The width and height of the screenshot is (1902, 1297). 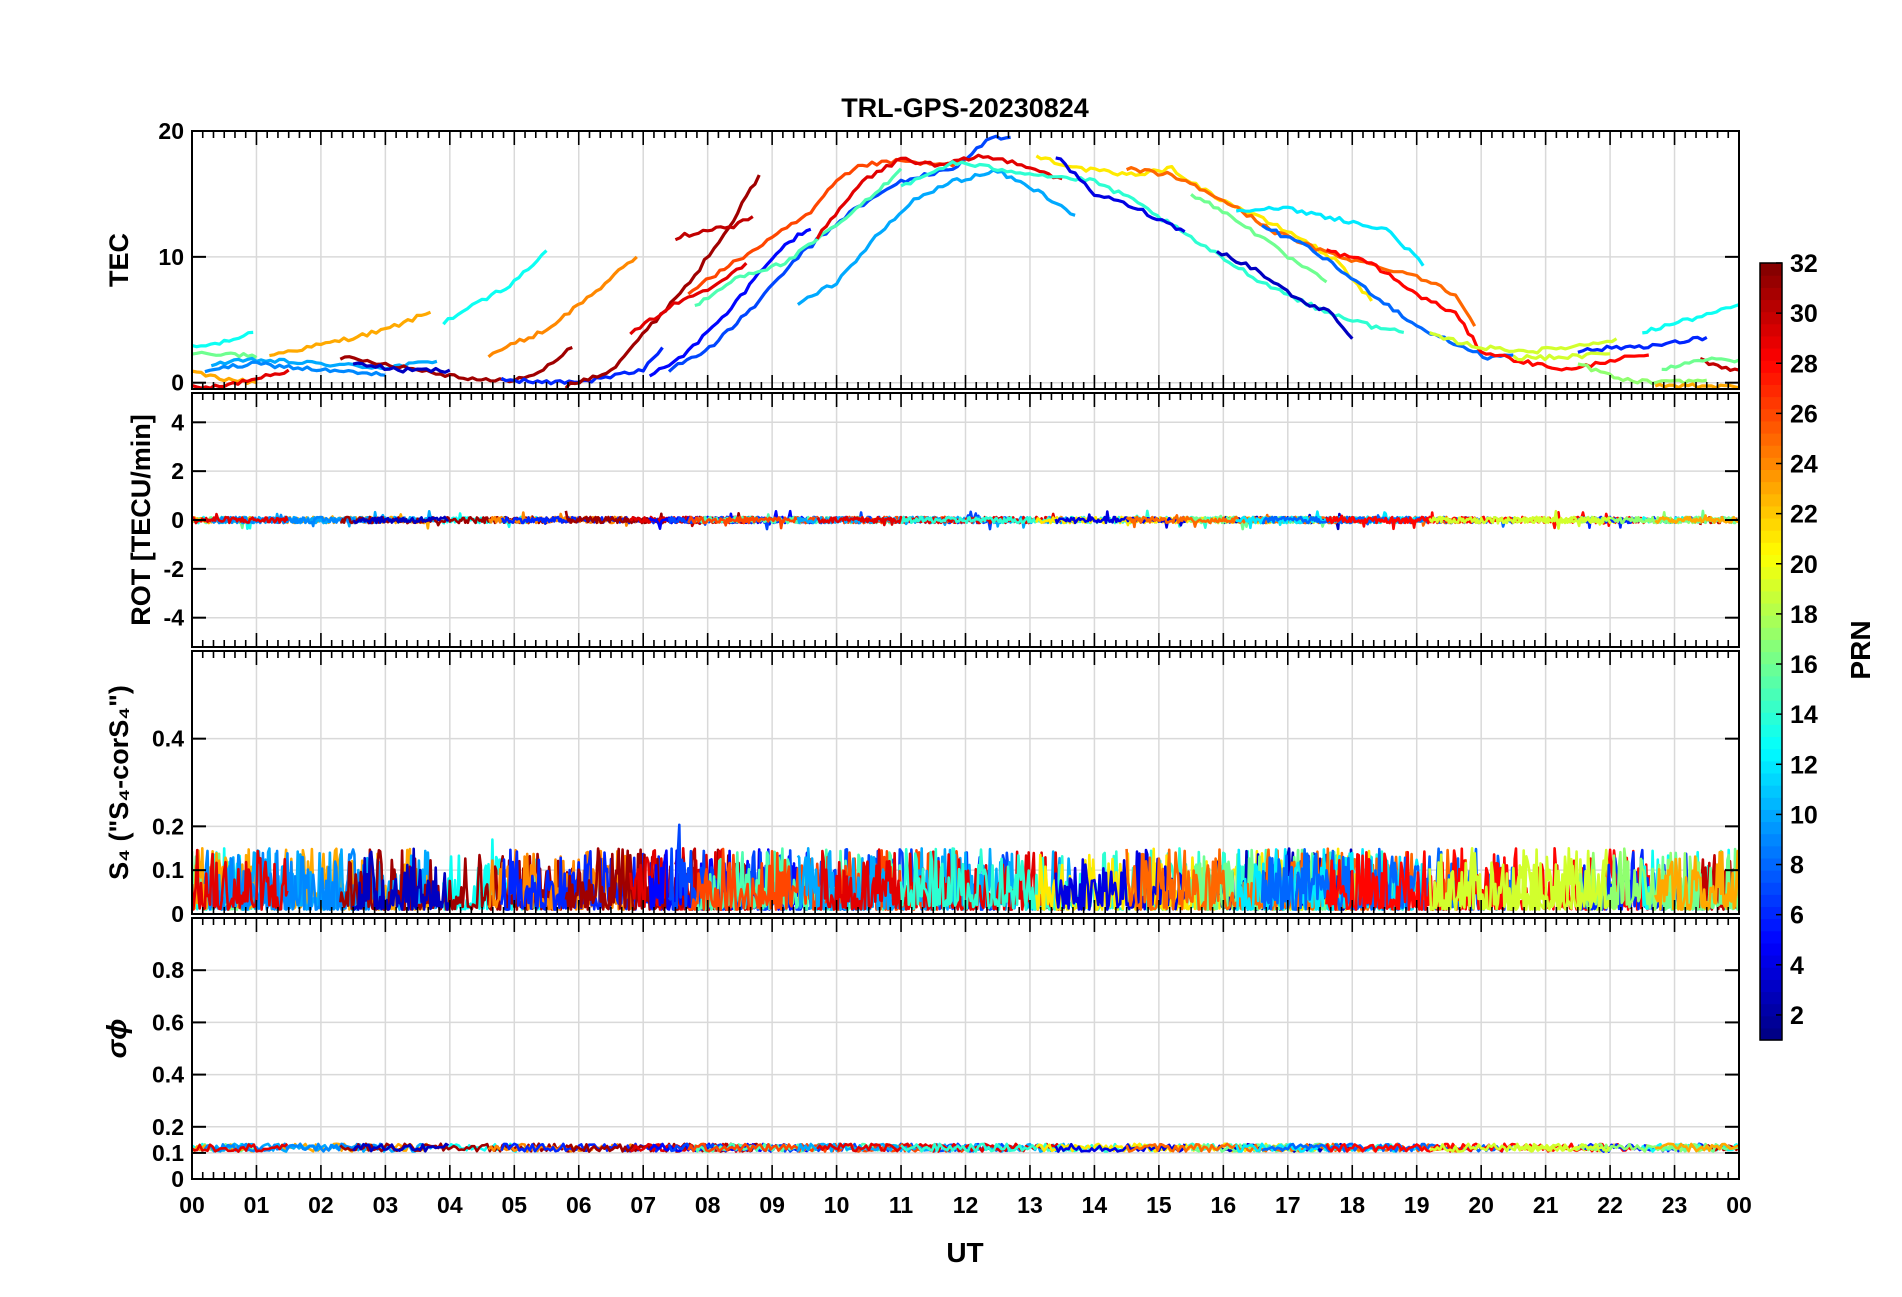 I want to click on colorbar-tick-label: 20, so click(x=1804, y=565).